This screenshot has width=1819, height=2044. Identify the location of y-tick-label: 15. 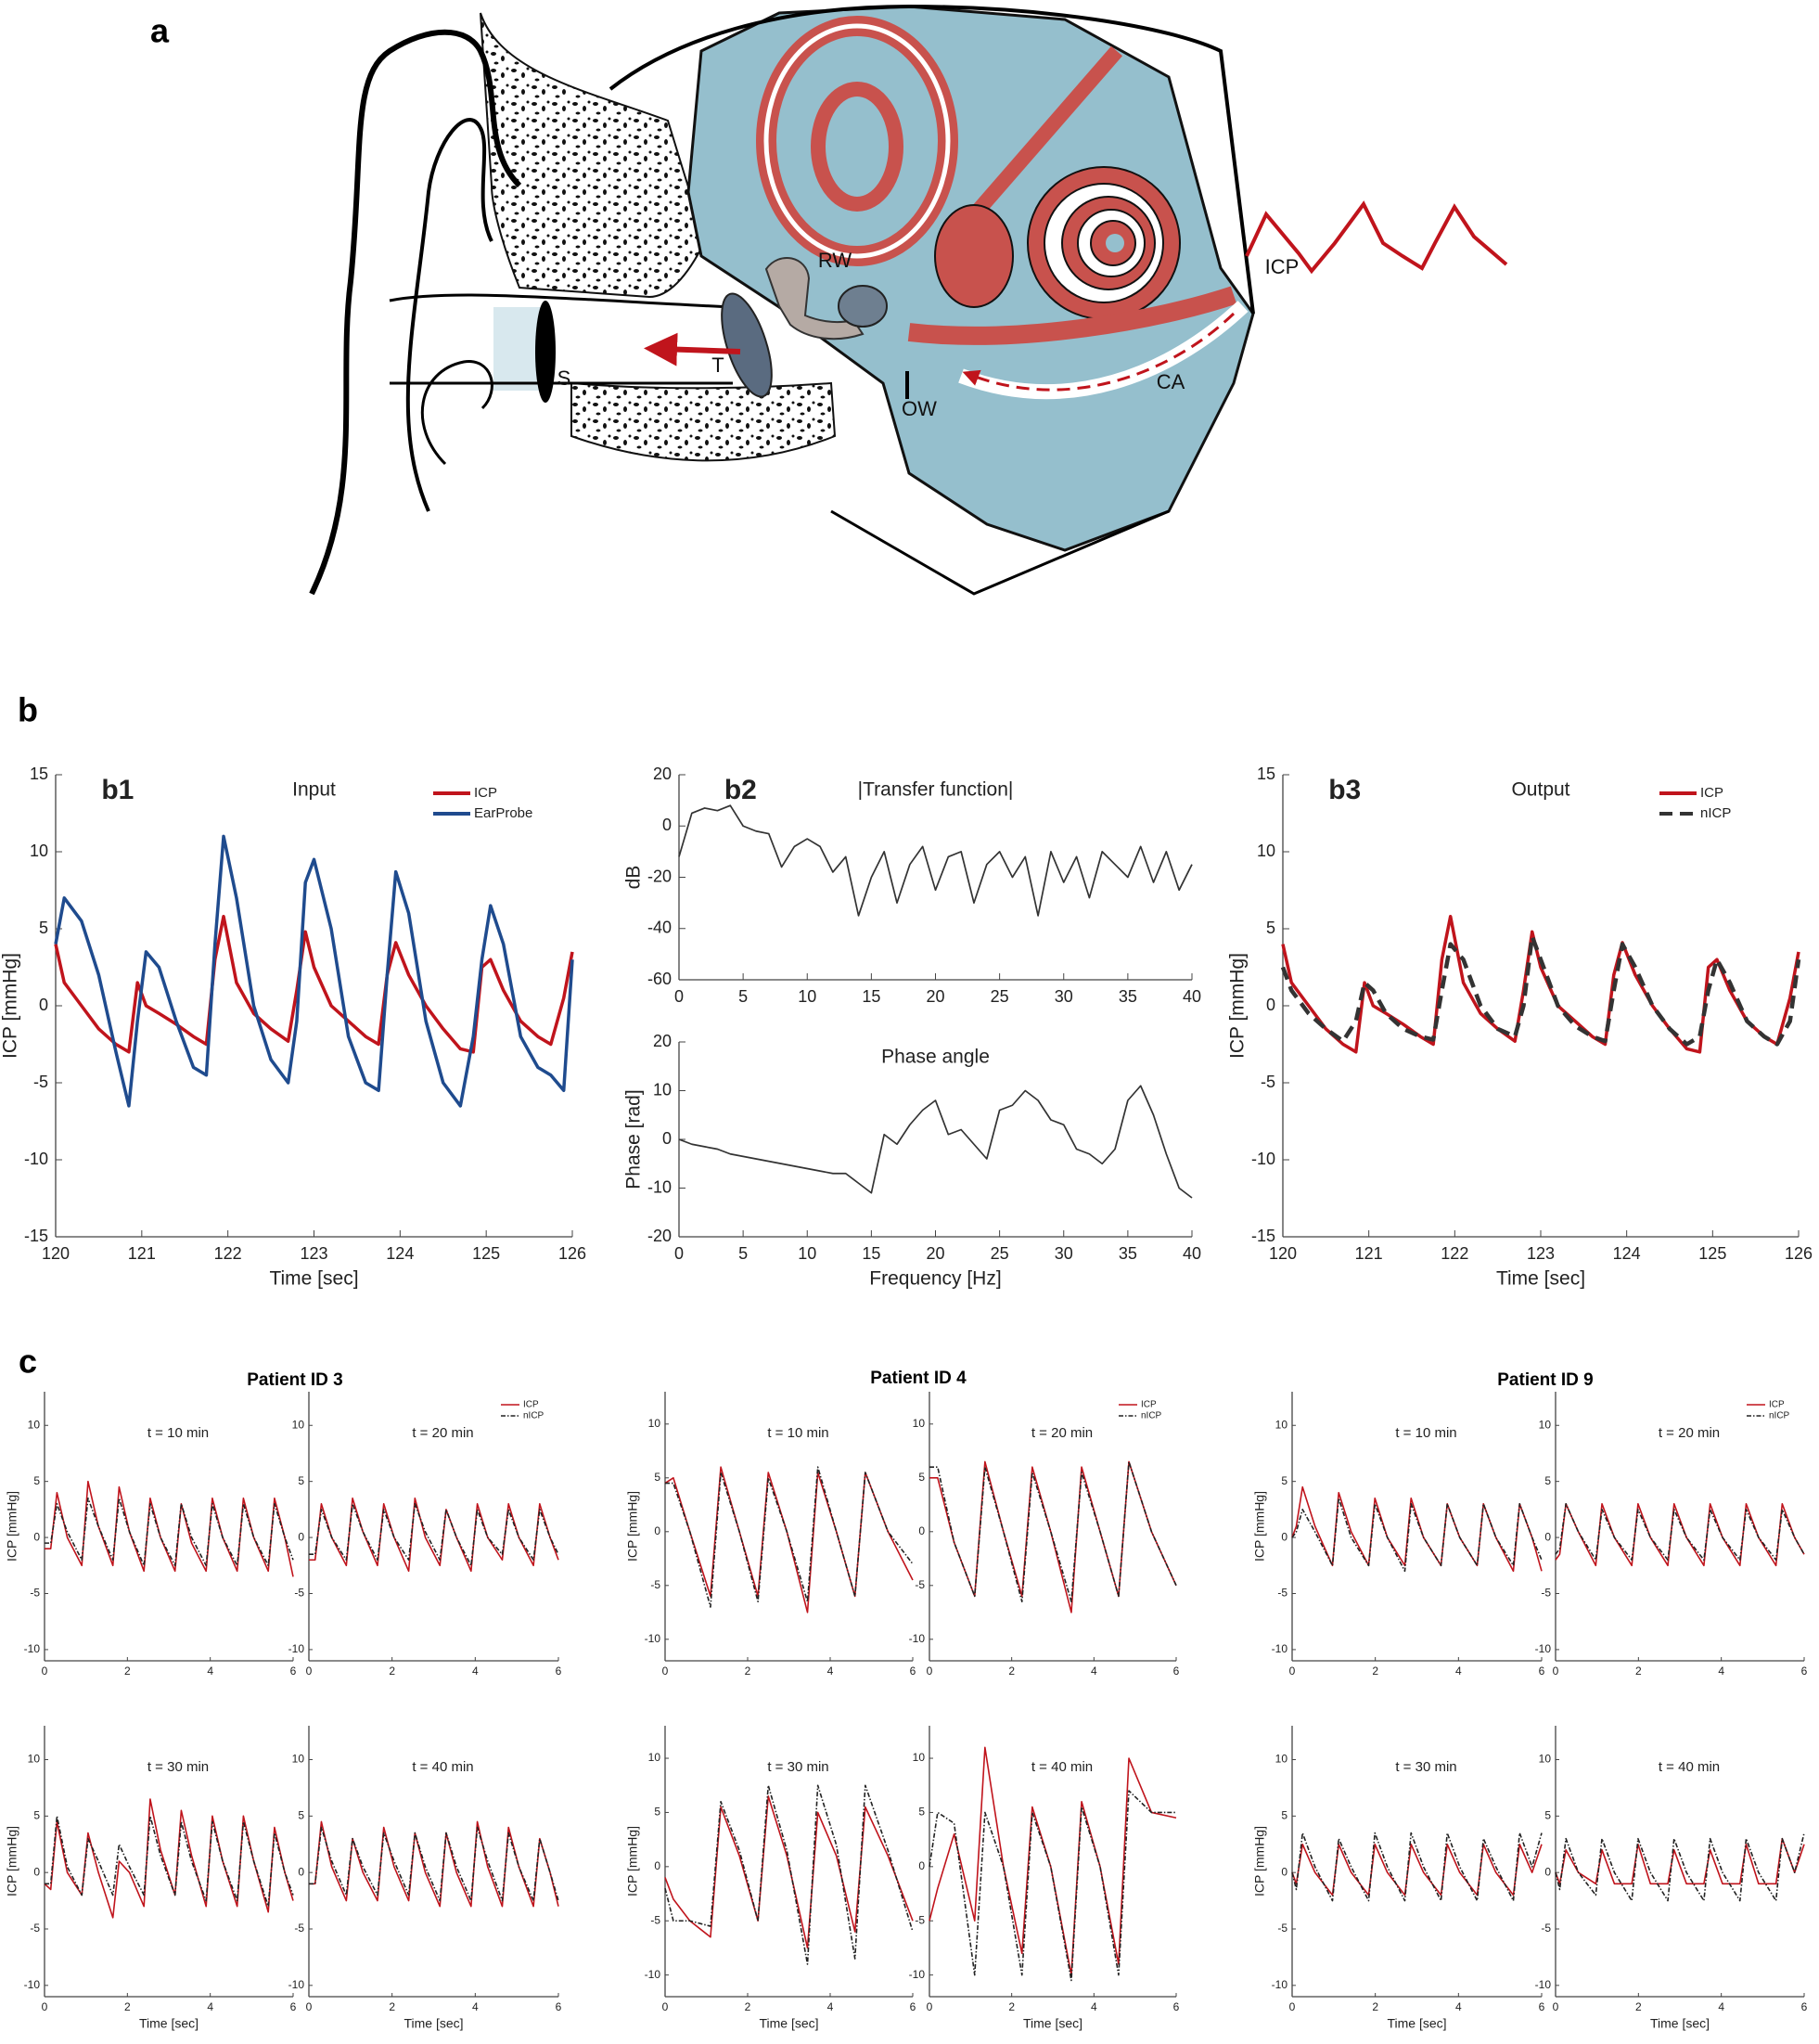
(1266, 774).